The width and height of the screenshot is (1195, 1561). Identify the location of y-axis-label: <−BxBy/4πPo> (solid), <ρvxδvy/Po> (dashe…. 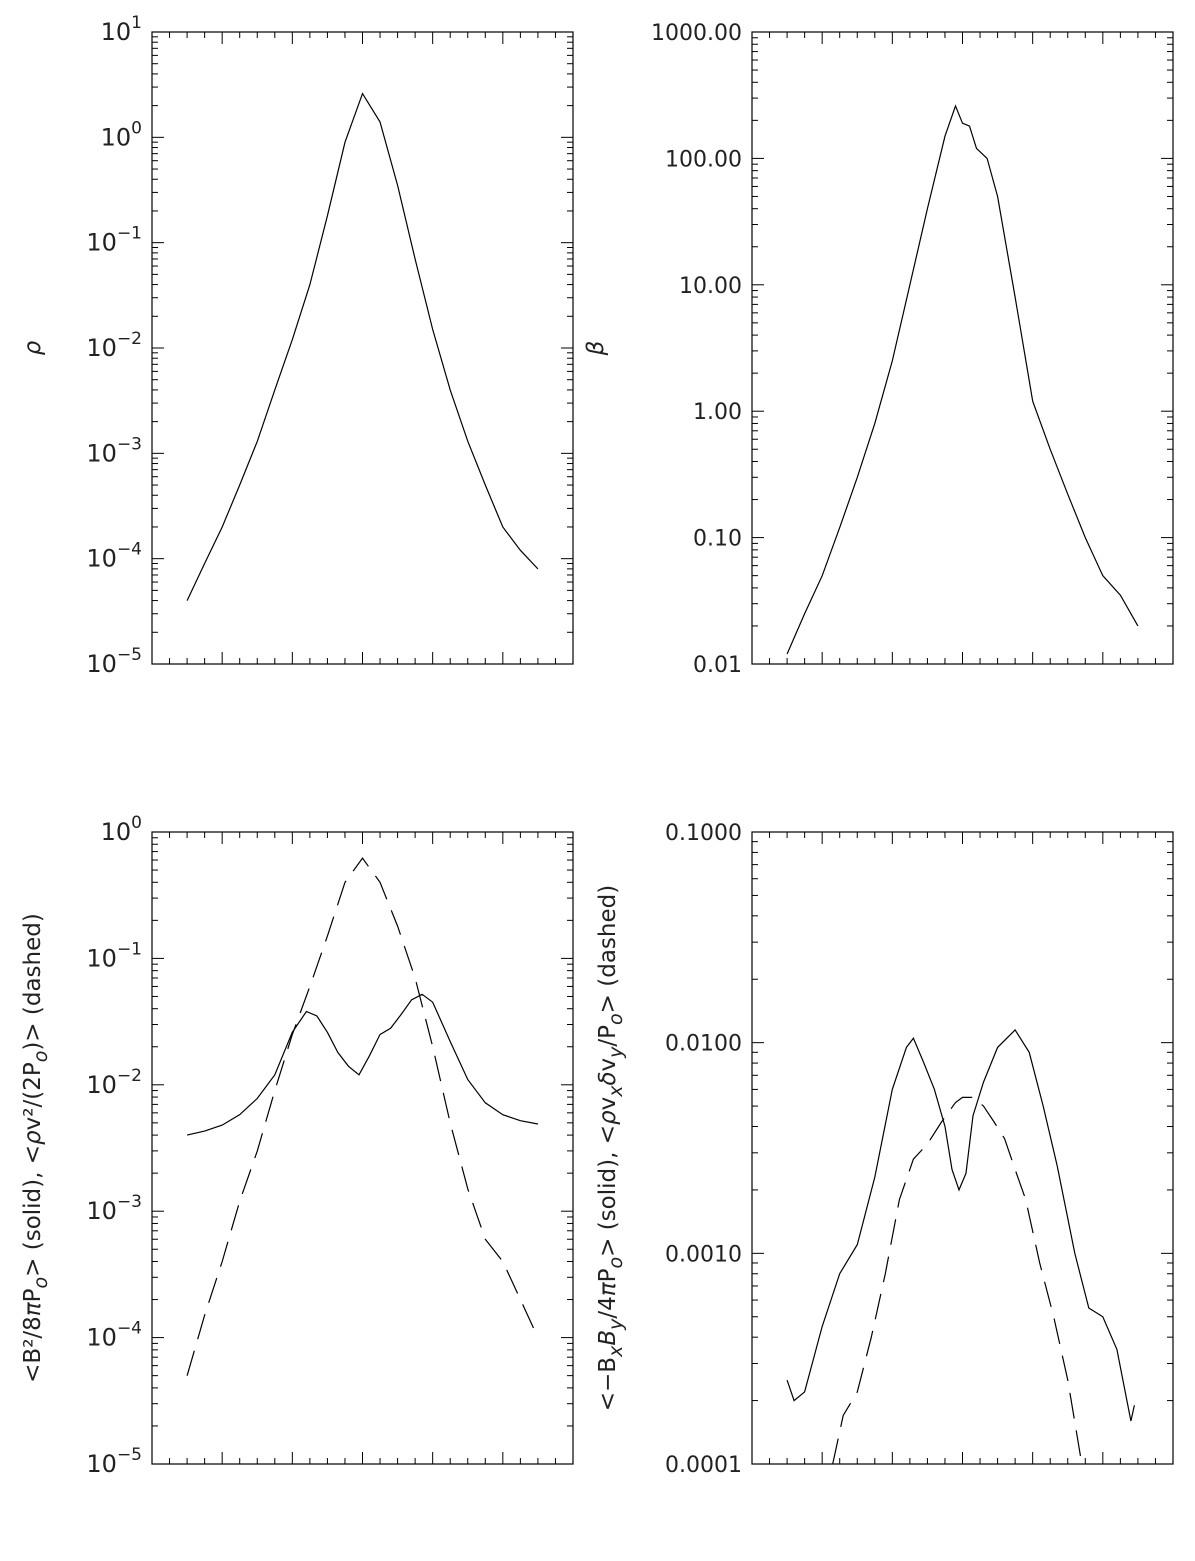
(611, 1148).